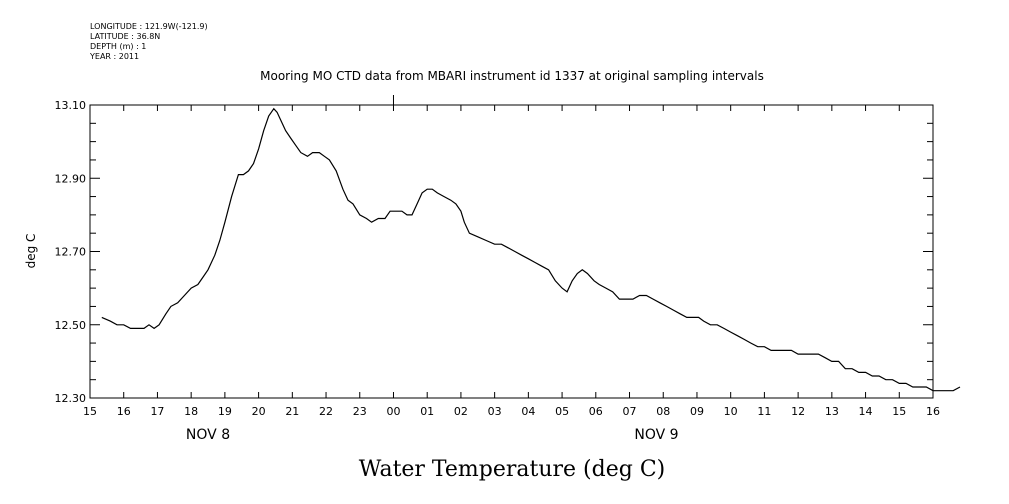  What do you see at coordinates (71, 178) in the screenshot?
I see `y-tick-label: 12.90` at bounding box center [71, 178].